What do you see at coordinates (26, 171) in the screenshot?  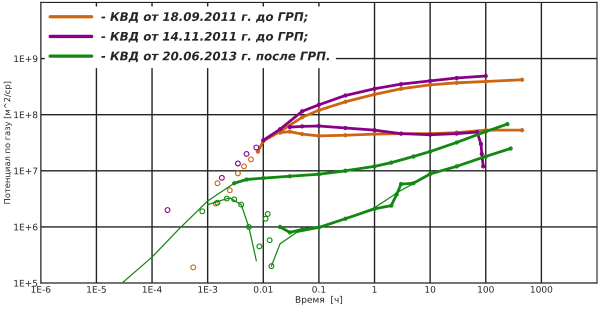 I see `y-tick-label: 1E+7` at bounding box center [26, 171].